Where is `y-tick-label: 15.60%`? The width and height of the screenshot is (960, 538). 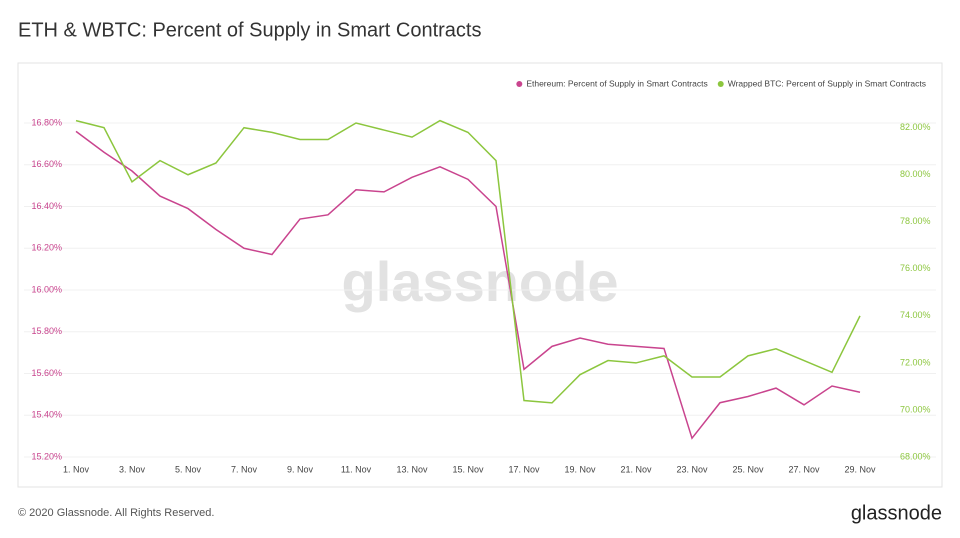
y-tick-label: 15.60% is located at coordinates (46, 373).